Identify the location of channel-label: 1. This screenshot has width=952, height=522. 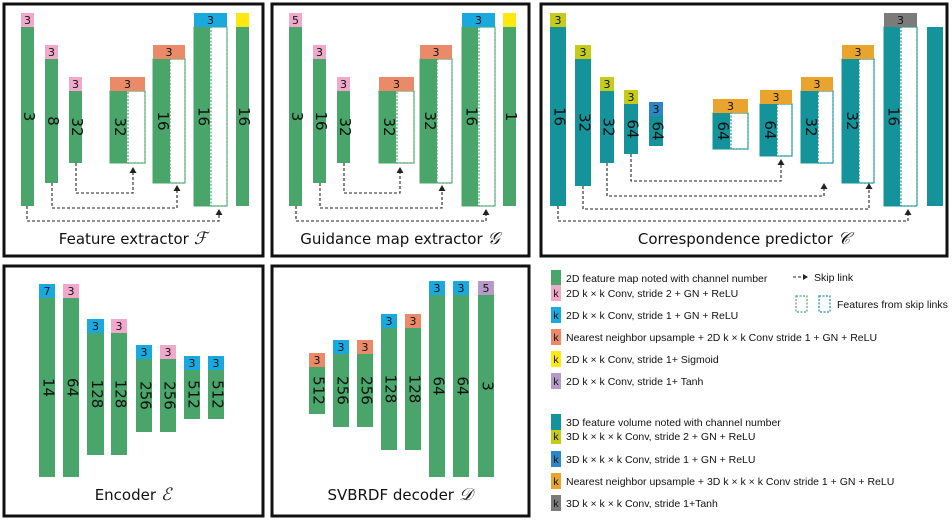
(511, 117).